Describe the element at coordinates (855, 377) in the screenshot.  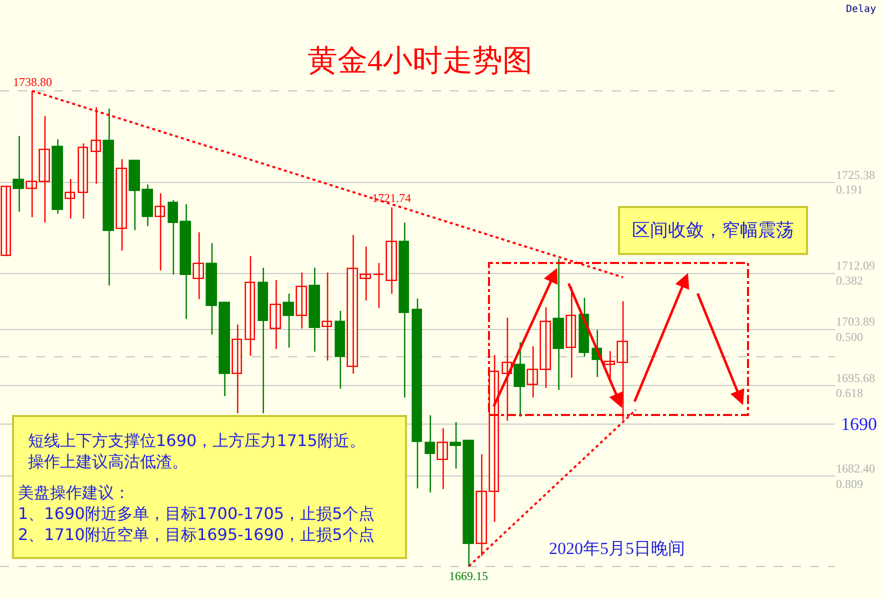
I see `y-tick-label: 1695.68` at that location.